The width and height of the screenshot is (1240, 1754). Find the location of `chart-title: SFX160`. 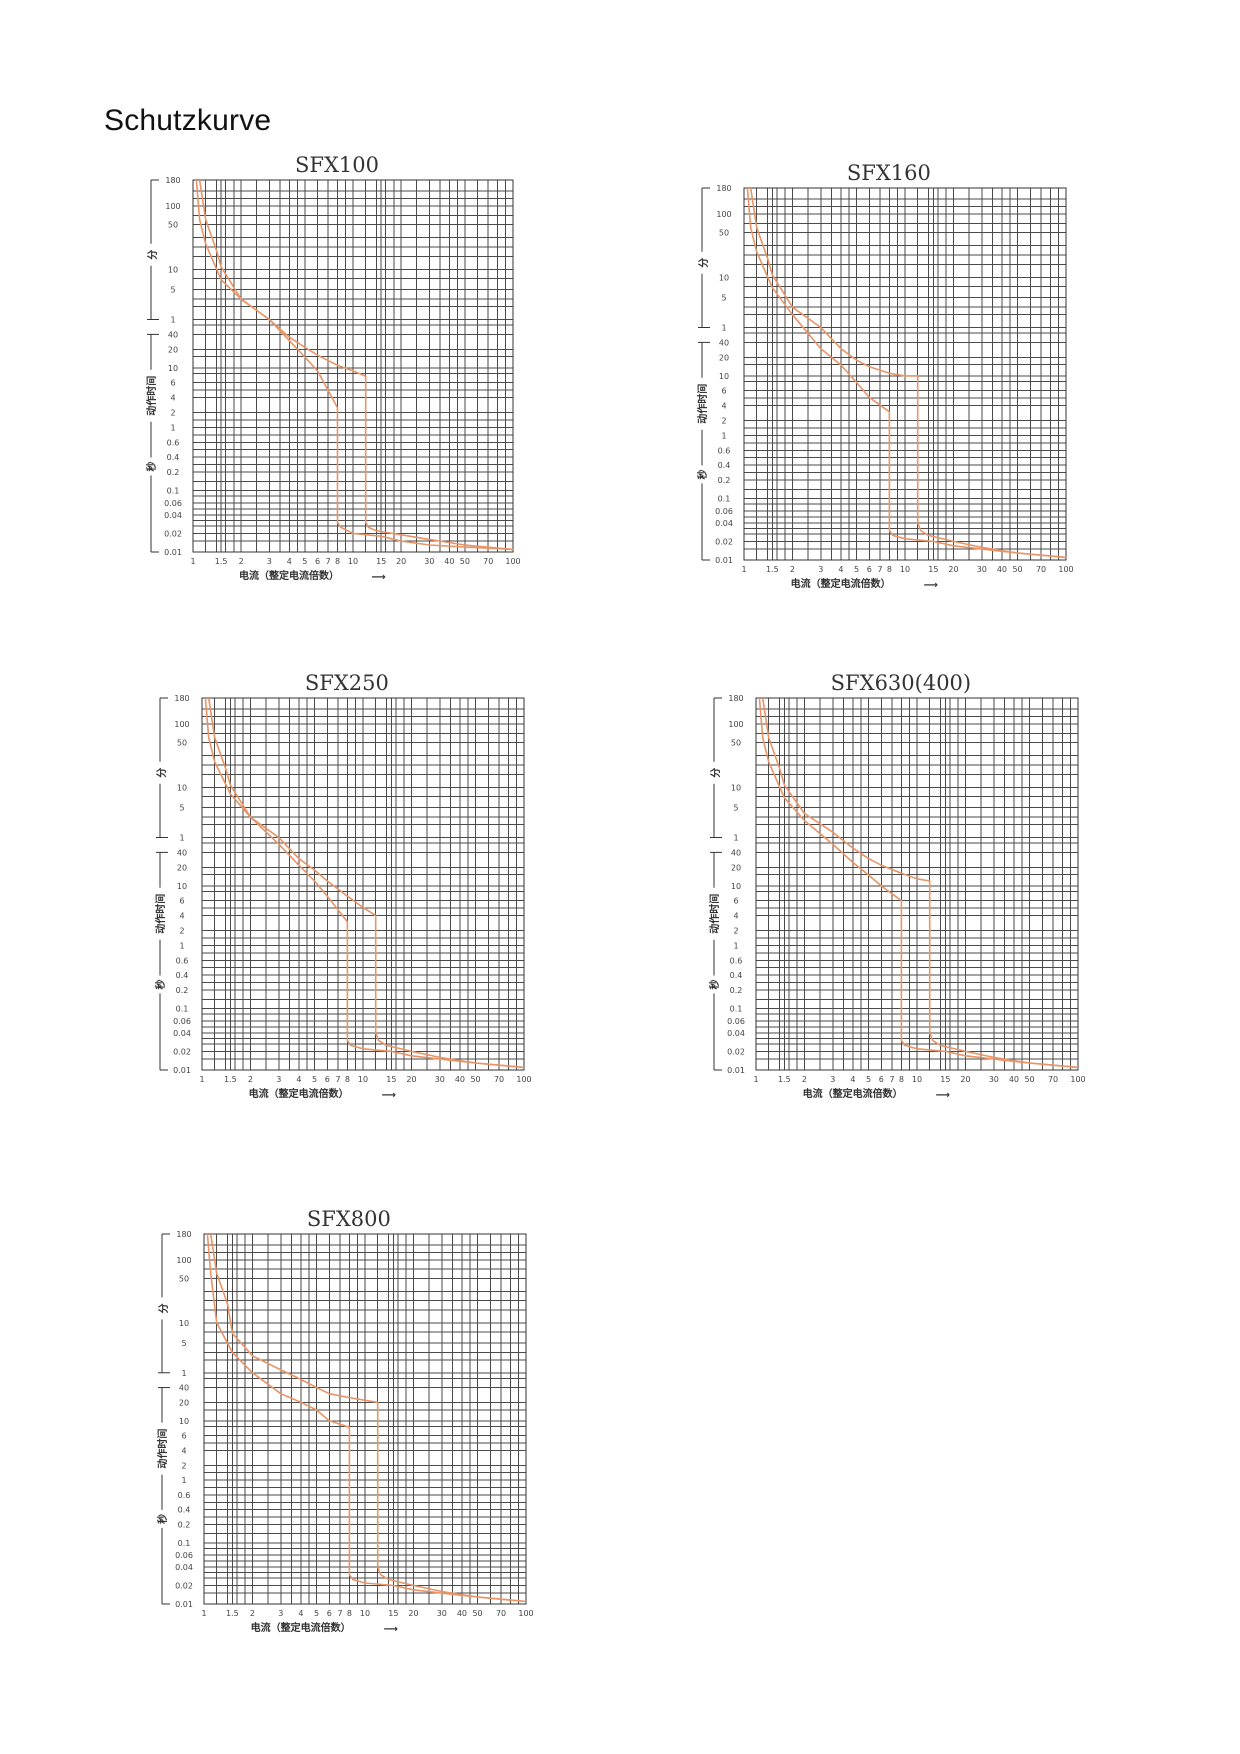

chart-title: SFX160 is located at coordinates (889, 173).